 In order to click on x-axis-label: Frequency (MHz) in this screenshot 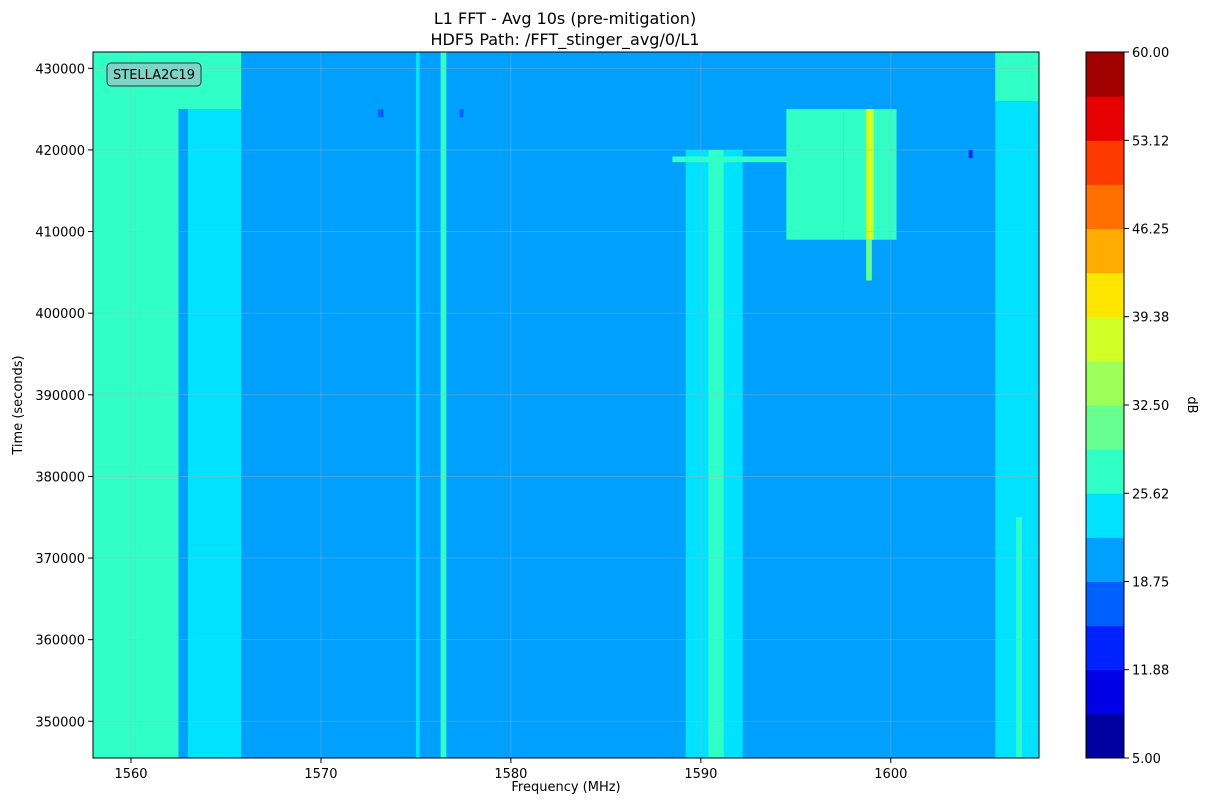, I will do `click(565, 787)`.